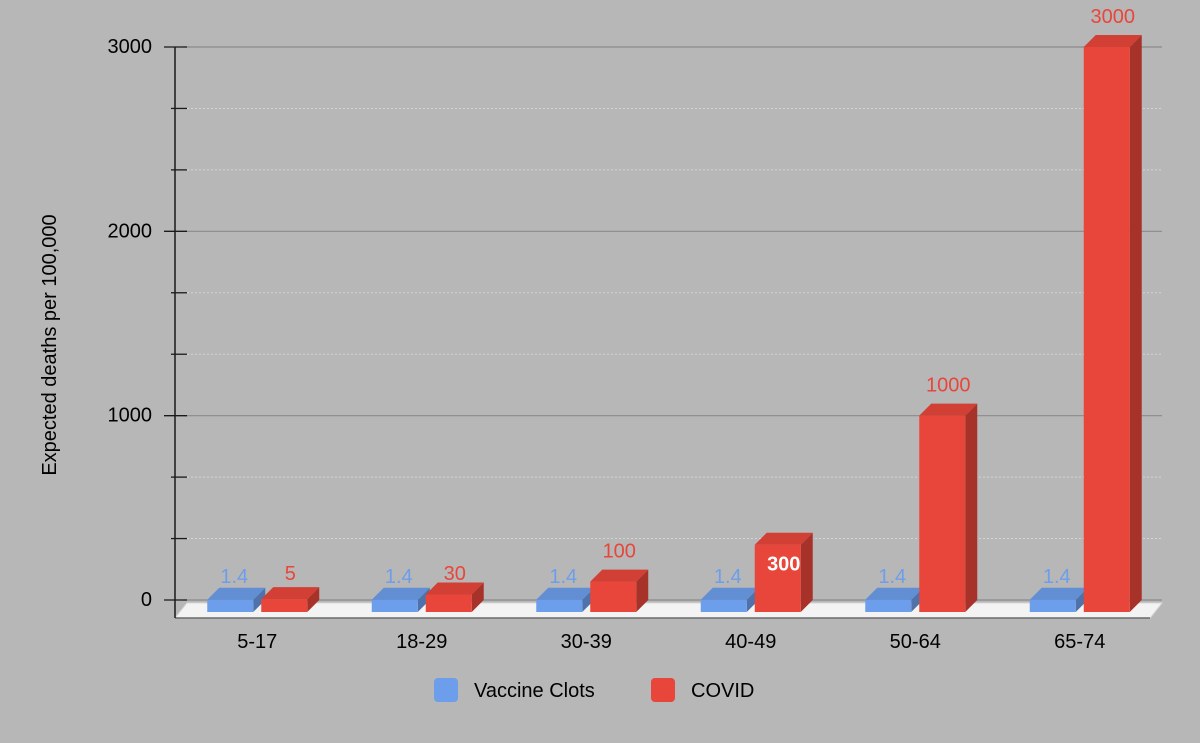 The image size is (1200, 743). I want to click on y-tick-label: 1000, so click(130, 416).